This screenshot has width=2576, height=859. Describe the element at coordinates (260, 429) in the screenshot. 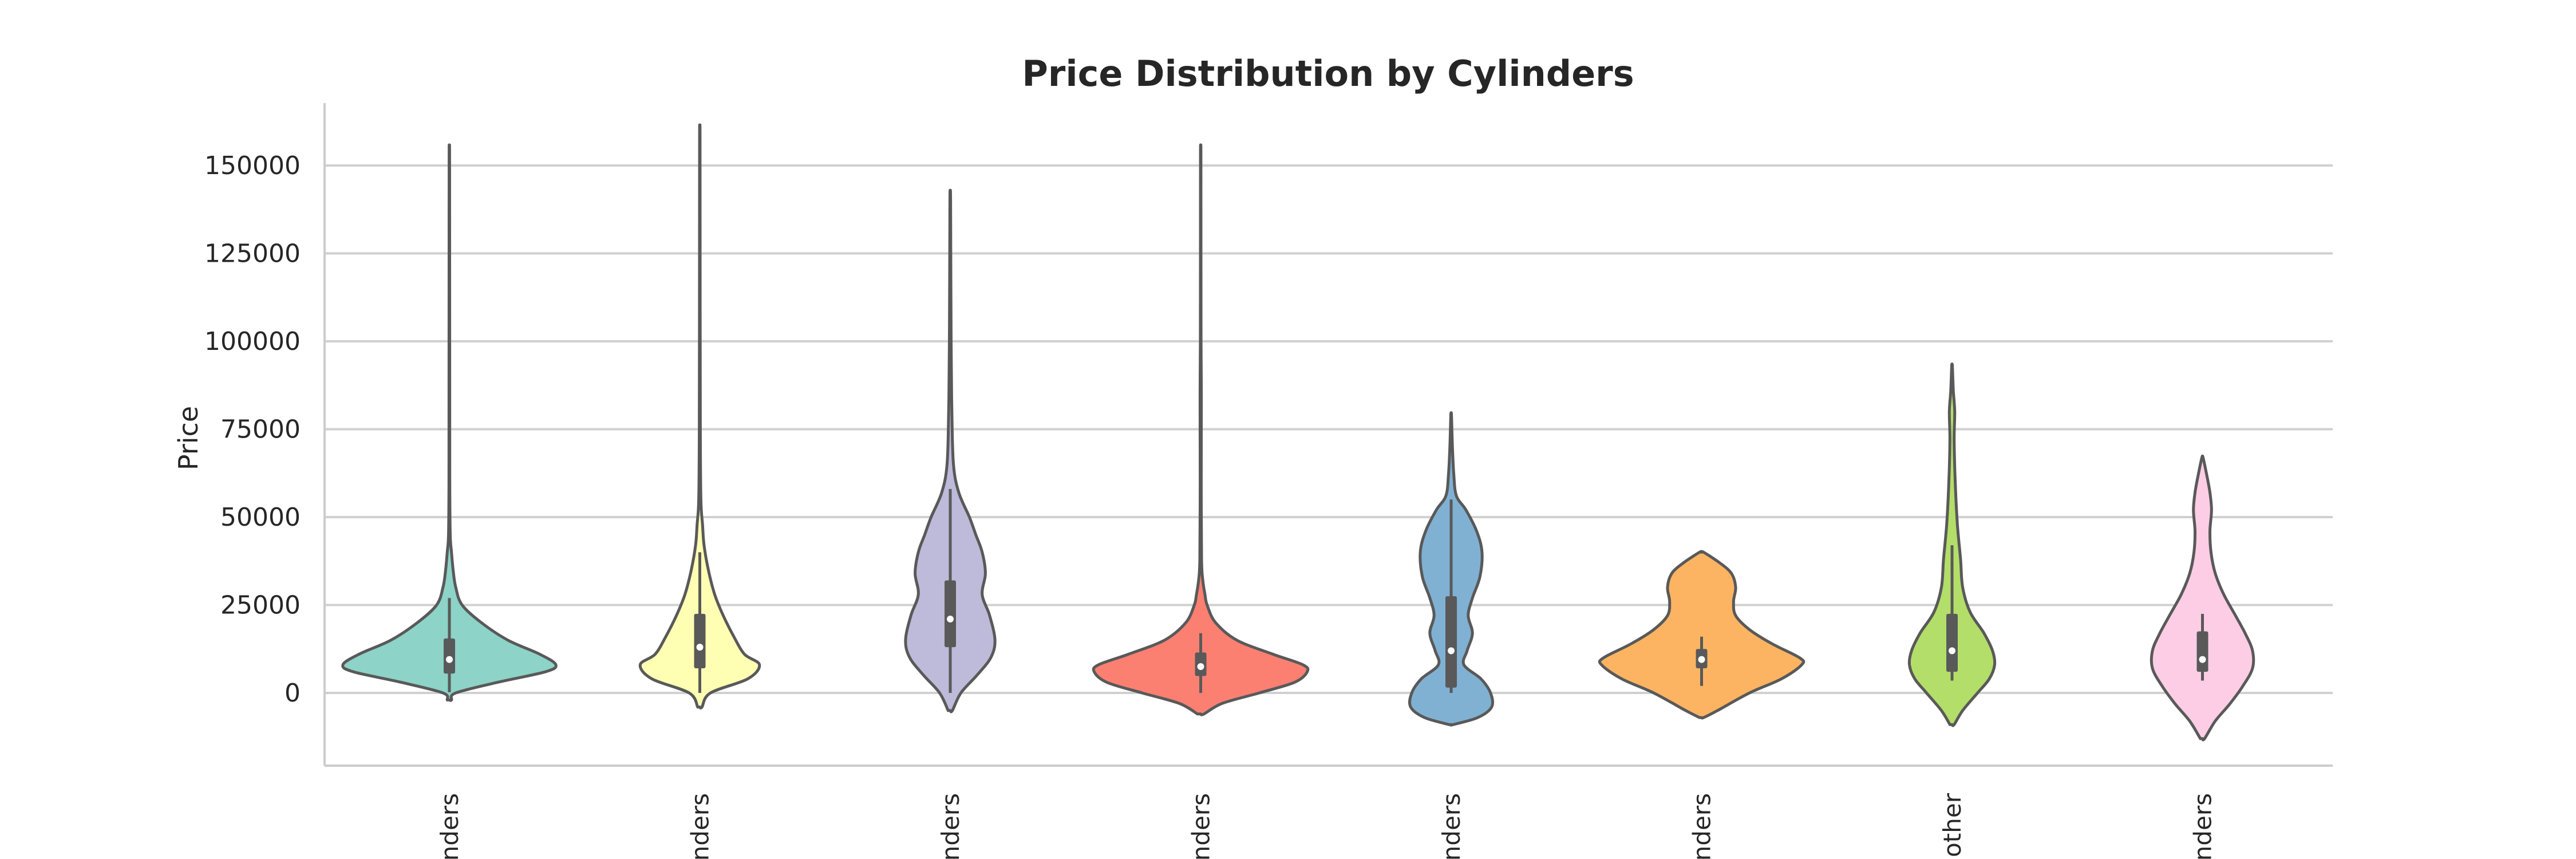

I see `y-tick-label: 75000` at that location.